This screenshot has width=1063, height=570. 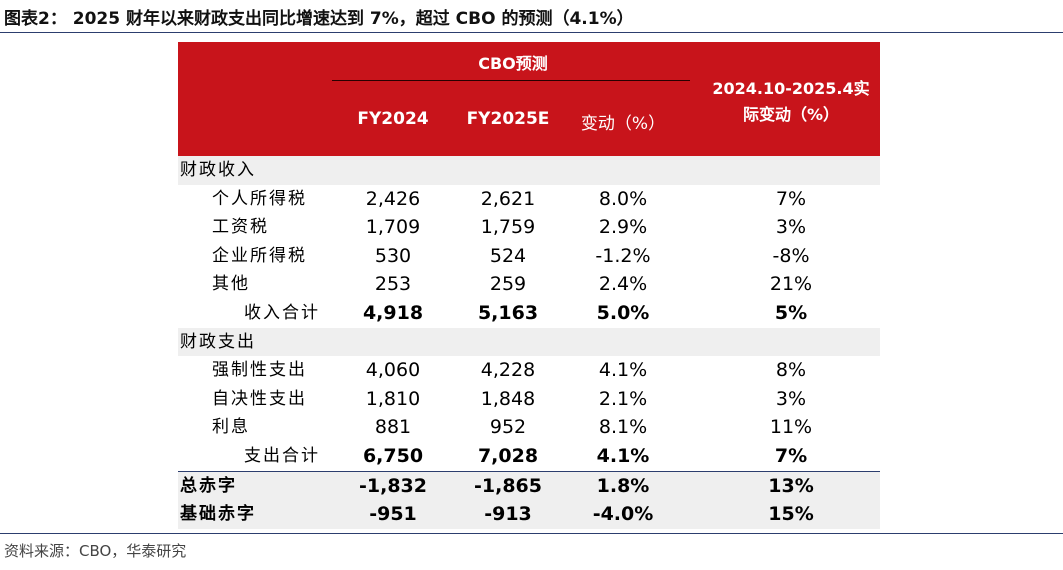 I want to click on col-header-actual-line1: 2024.10-2025.4实, so click(x=791, y=88).